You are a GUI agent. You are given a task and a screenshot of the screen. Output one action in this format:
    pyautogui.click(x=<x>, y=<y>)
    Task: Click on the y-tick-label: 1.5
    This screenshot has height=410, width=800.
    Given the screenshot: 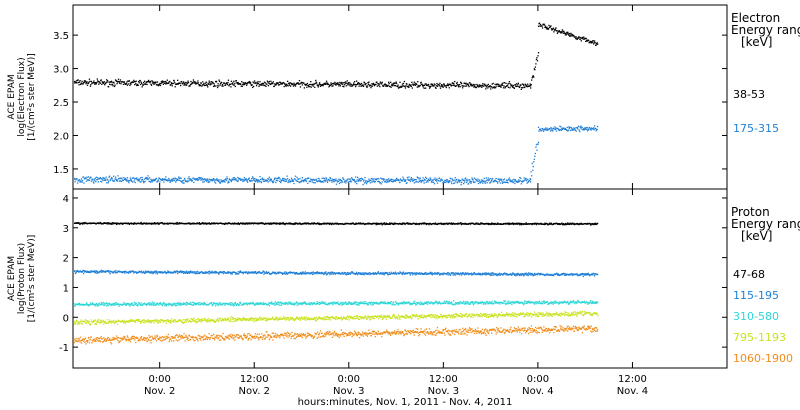 What is the action you would take?
    pyautogui.click(x=61, y=170)
    